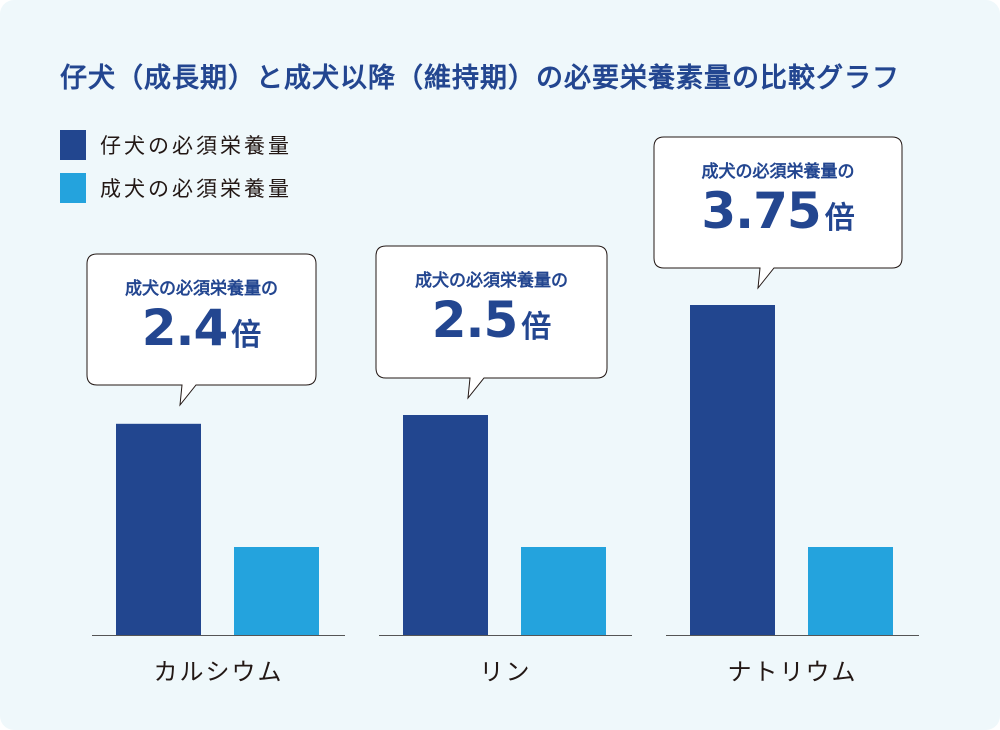 Image resolution: width=1000 pixels, height=730 pixels. I want to click on callout-value: 3.75, so click(761, 211).